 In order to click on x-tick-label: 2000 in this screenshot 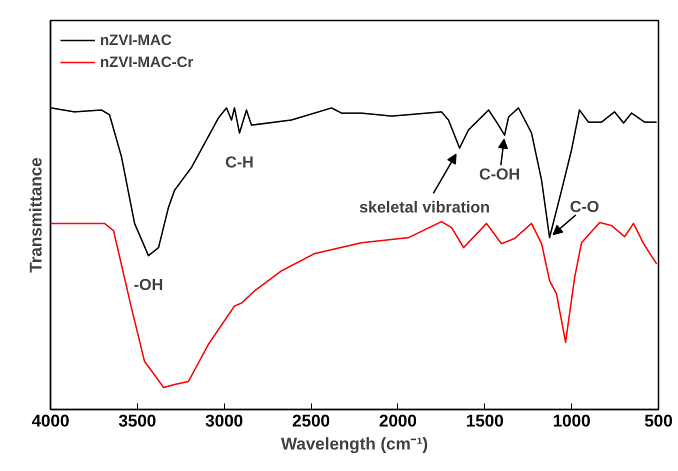, I will do `click(398, 421)`.